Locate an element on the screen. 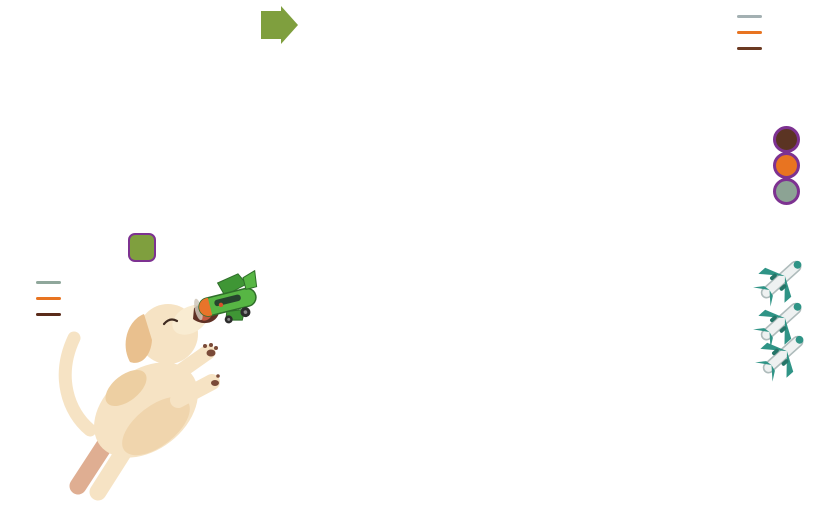 The image size is (816, 520). ma60-badge is located at coordinates (786, 165).